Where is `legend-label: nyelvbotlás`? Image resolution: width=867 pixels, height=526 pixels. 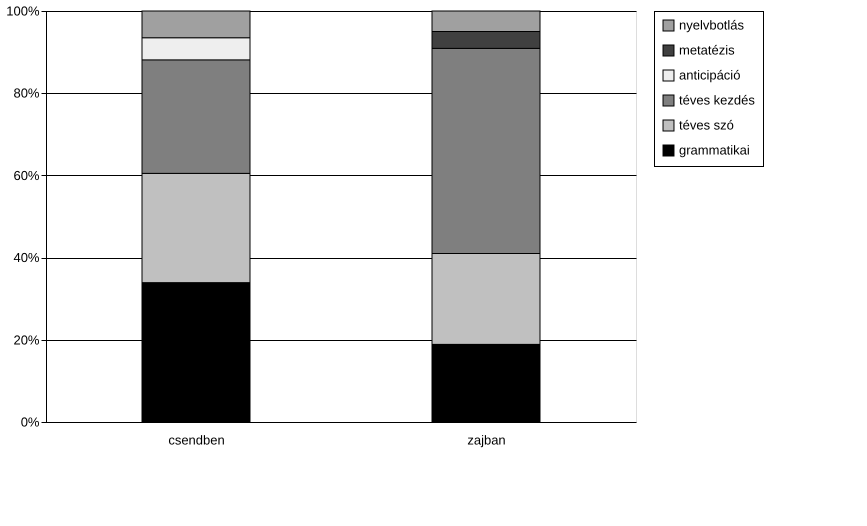
legend-label: nyelvbotlás is located at coordinates (712, 25).